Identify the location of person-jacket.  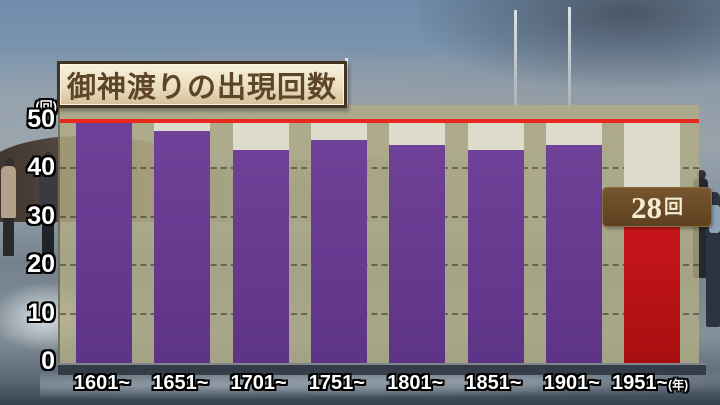
(714, 219).